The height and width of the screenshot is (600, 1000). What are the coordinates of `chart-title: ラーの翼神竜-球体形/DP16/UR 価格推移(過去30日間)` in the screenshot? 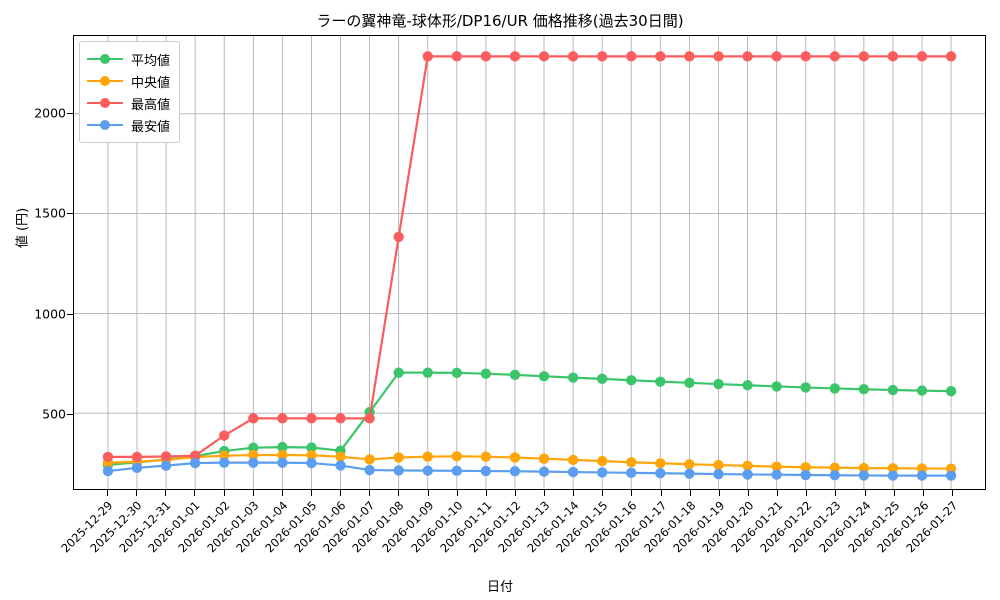 It's located at (500, 21).